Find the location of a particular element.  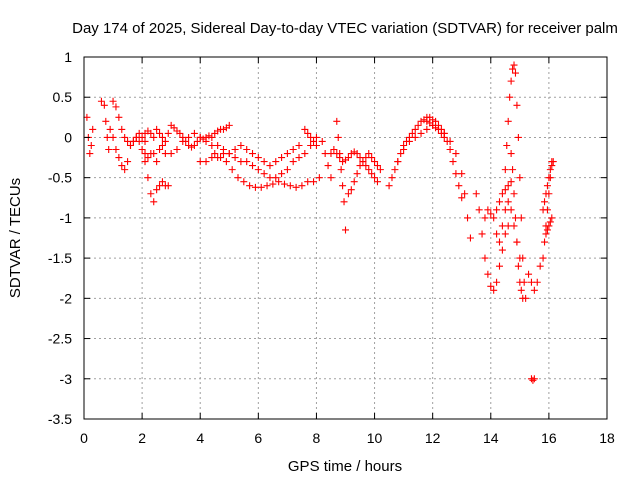

y-tick-label: -2.5 is located at coordinates (60, 339).